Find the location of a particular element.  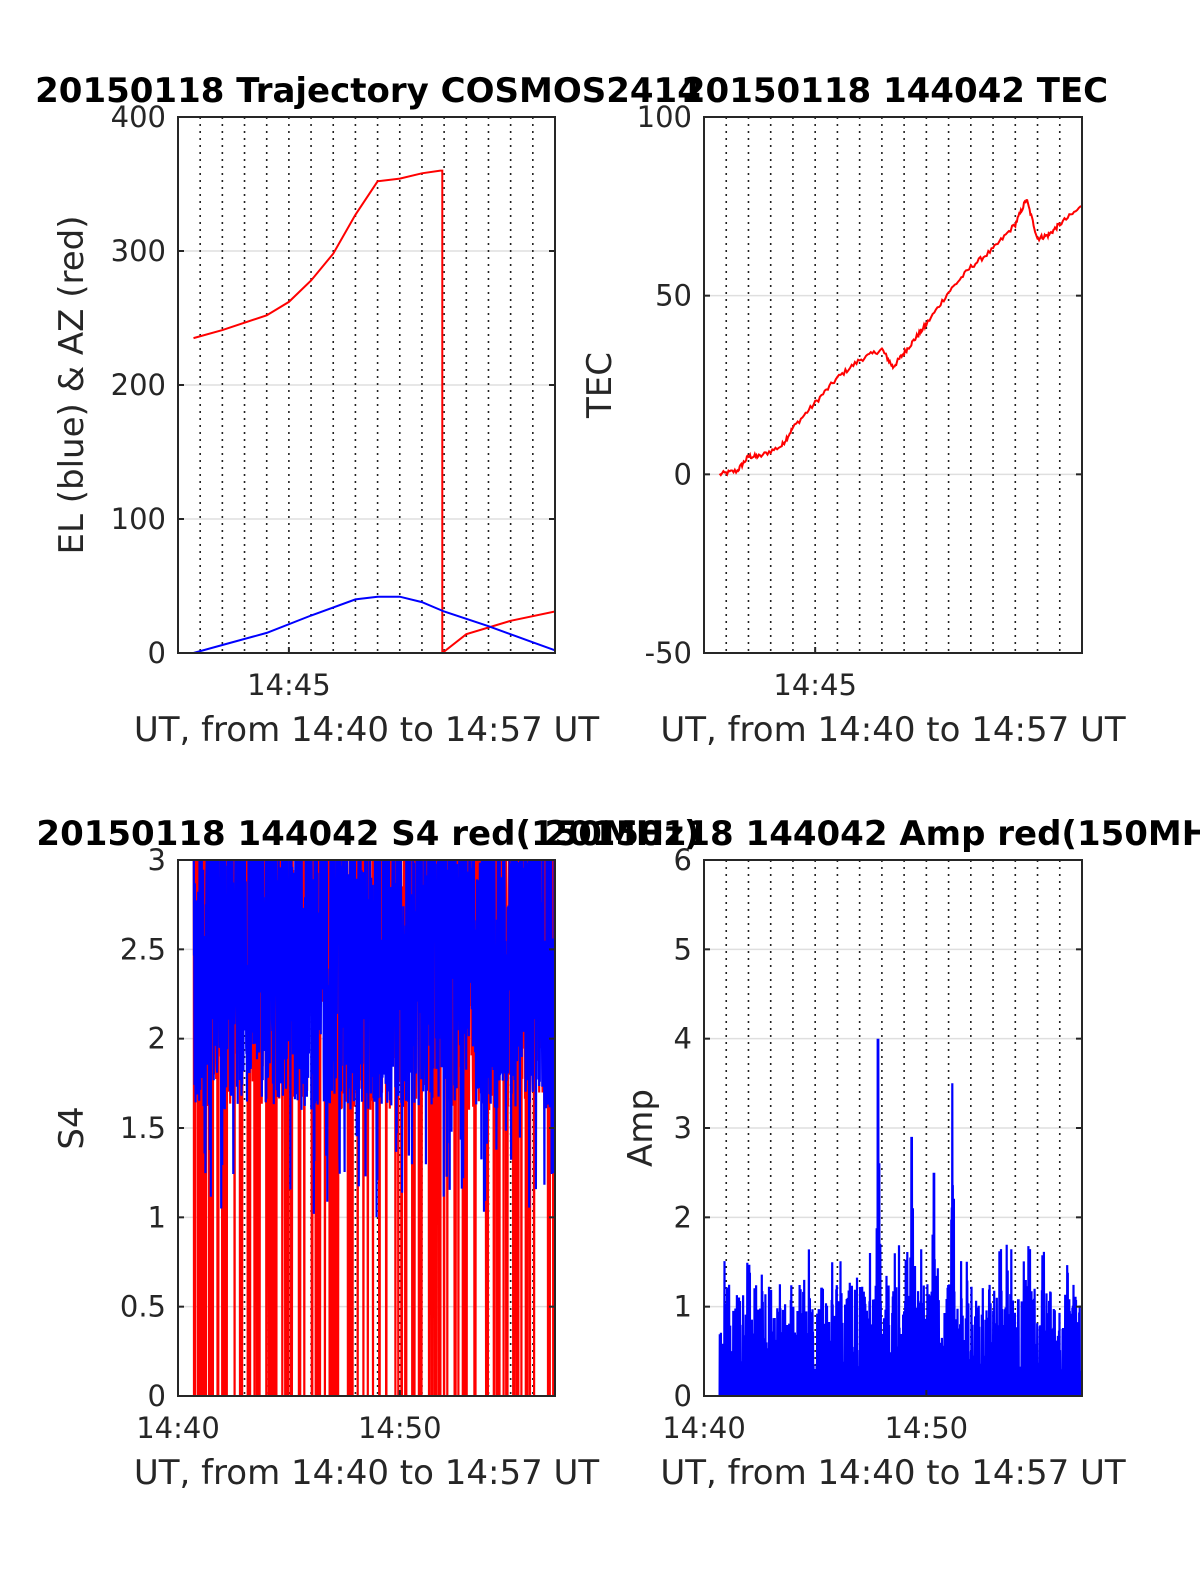

plot-area is located at coordinates (893, 385).